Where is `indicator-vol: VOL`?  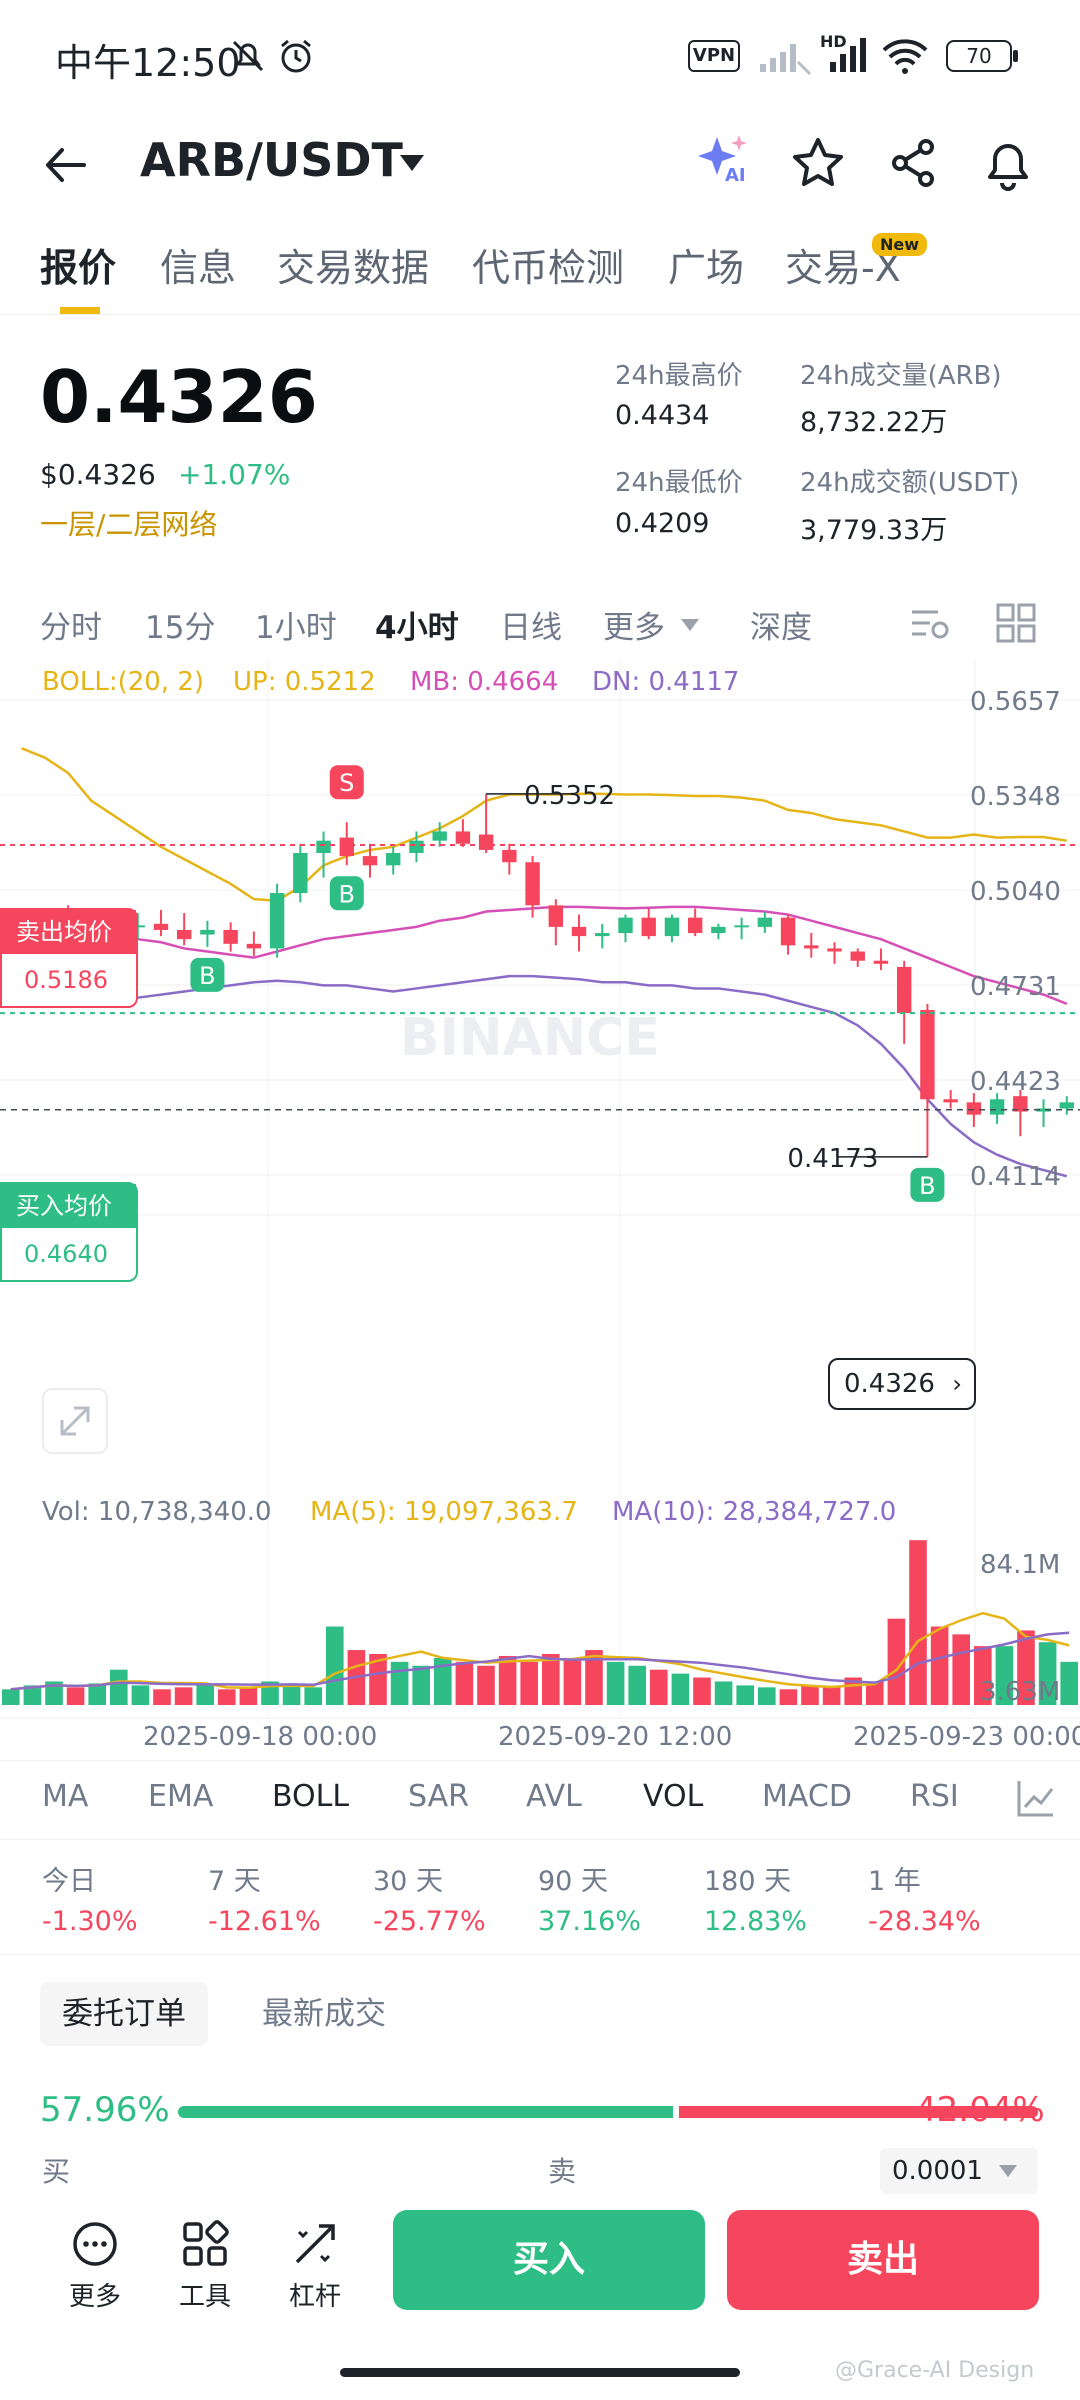 indicator-vol: VOL is located at coordinates (673, 1796).